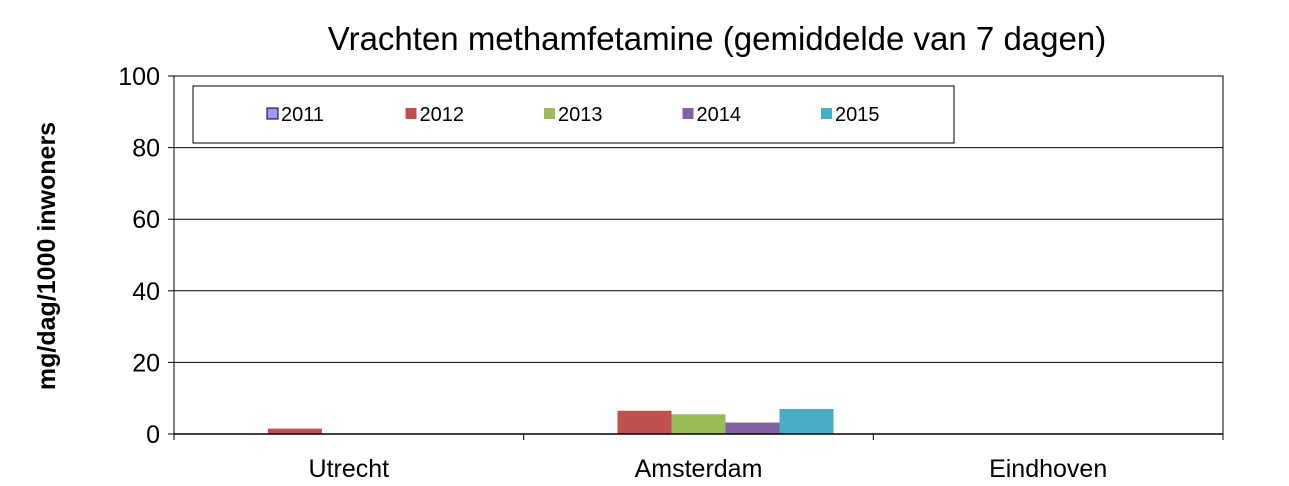  Describe the element at coordinates (806, 421) in the screenshot. I see `bar-2015-amsterdam` at that location.